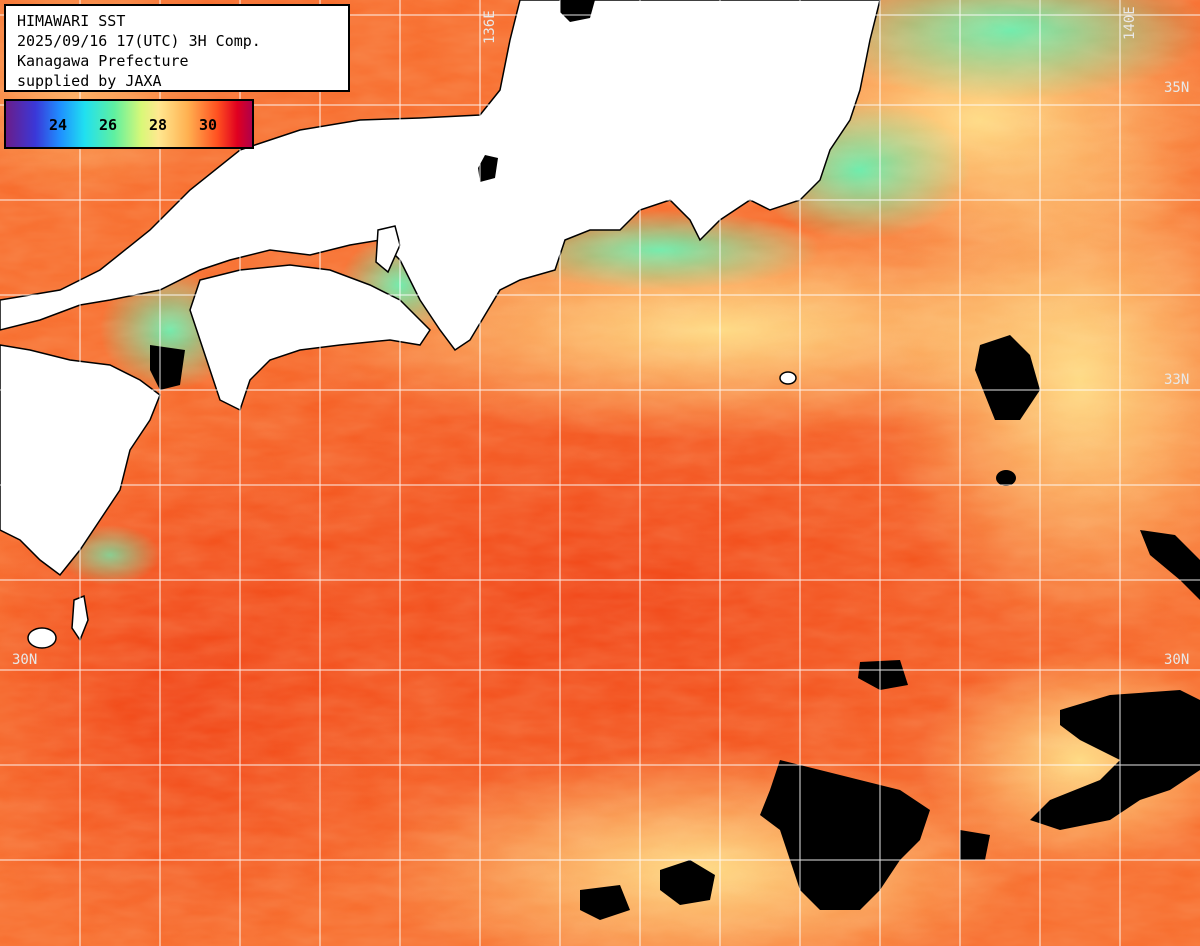 The width and height of the screenshot is (1200, 946). What do you see at coordinates (108, 125) in the screenshot?
I see `legend-tick-26: 26` at bounding box center [108, 125].